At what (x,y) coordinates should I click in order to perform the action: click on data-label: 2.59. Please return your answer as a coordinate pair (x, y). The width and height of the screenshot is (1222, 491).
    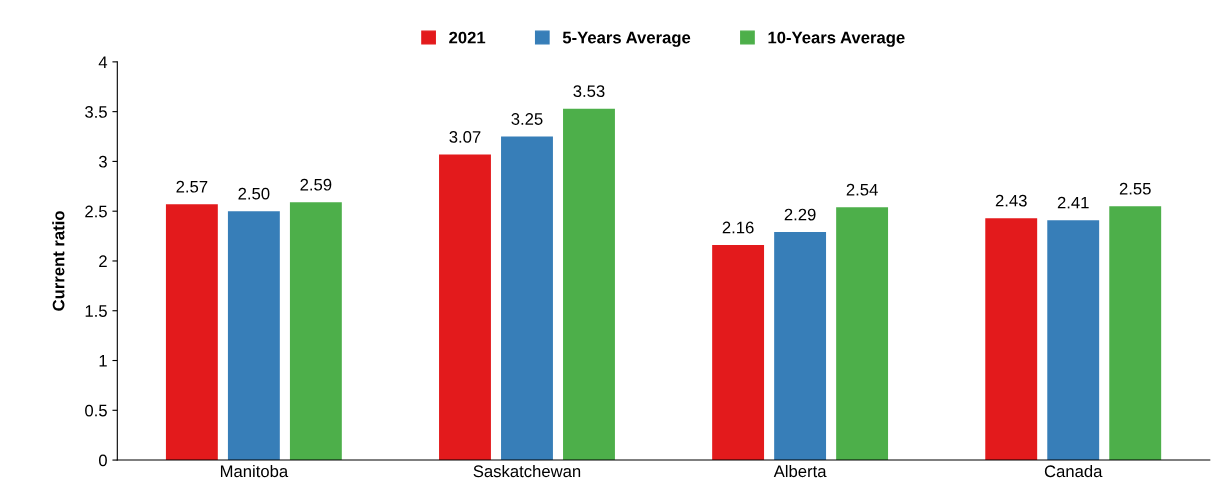
    Looking at the image, I should click on (316, 184).